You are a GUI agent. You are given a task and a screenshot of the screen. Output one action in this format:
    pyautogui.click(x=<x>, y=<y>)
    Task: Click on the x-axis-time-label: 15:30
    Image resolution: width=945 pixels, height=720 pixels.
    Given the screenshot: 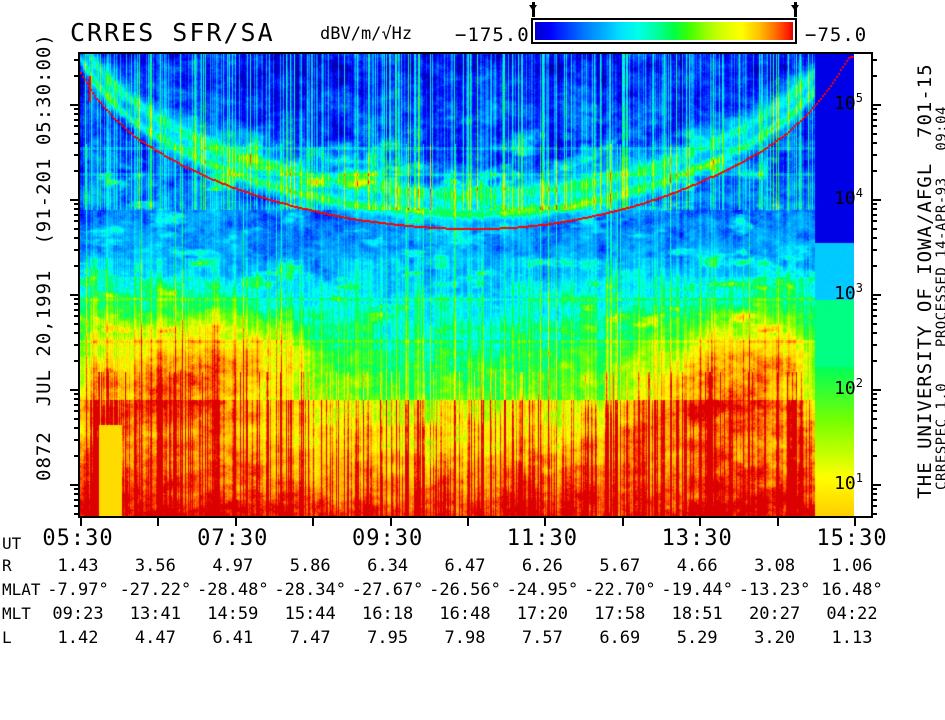 What is the action you would take?
    pyautogui.click(x=852, y=538)
    